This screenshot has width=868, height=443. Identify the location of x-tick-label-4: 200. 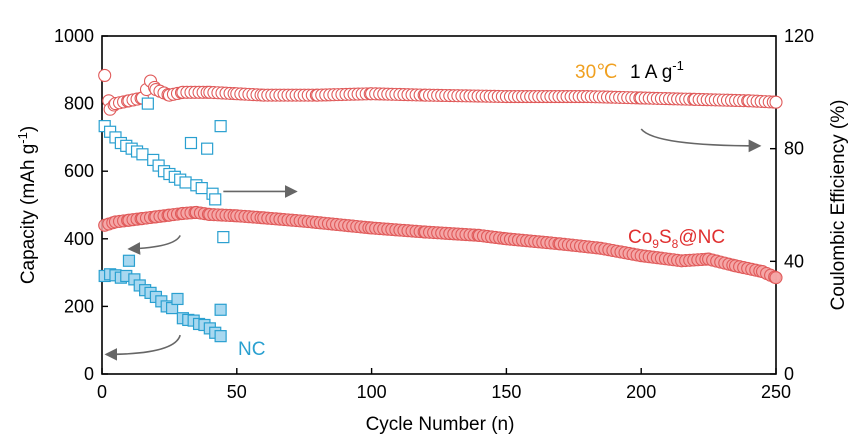
(641, 392).